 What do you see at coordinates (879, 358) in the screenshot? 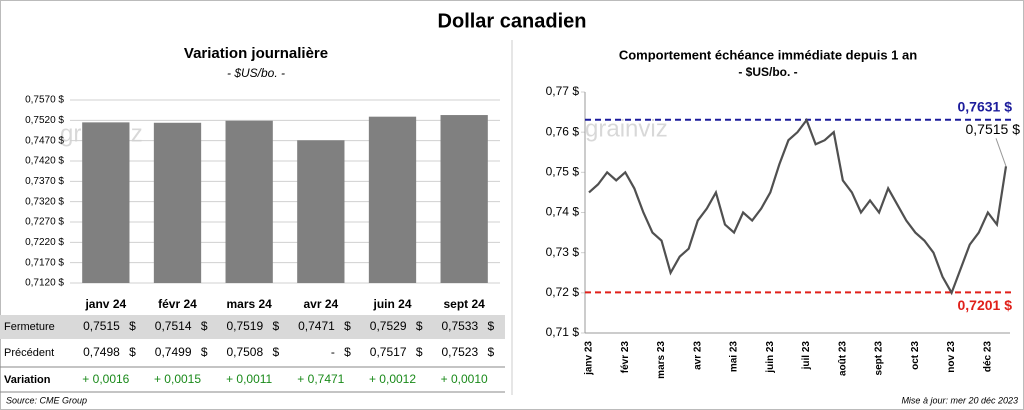
I see `x-tick-label: sept 23` at bounding box center [879, 358].